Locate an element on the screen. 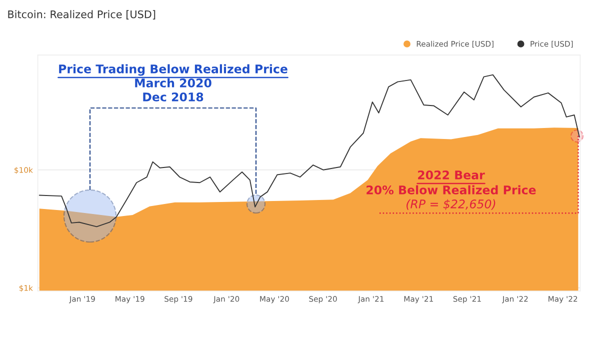 The image size is (600, 338). annotation: 20% Below Realized Price is located at coordinates (451, 189).